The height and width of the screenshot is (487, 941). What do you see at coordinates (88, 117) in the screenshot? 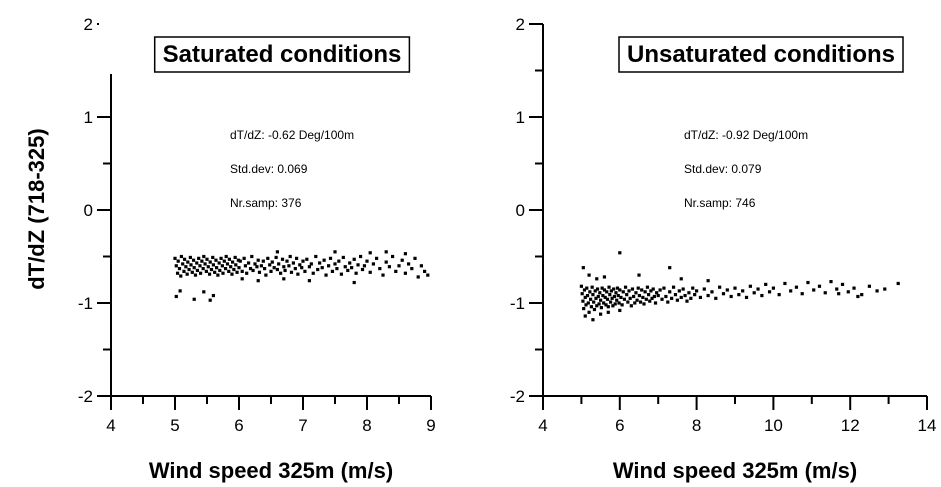
I see `saturated-y-tick-label: 1` at bounding box center [88, 117].